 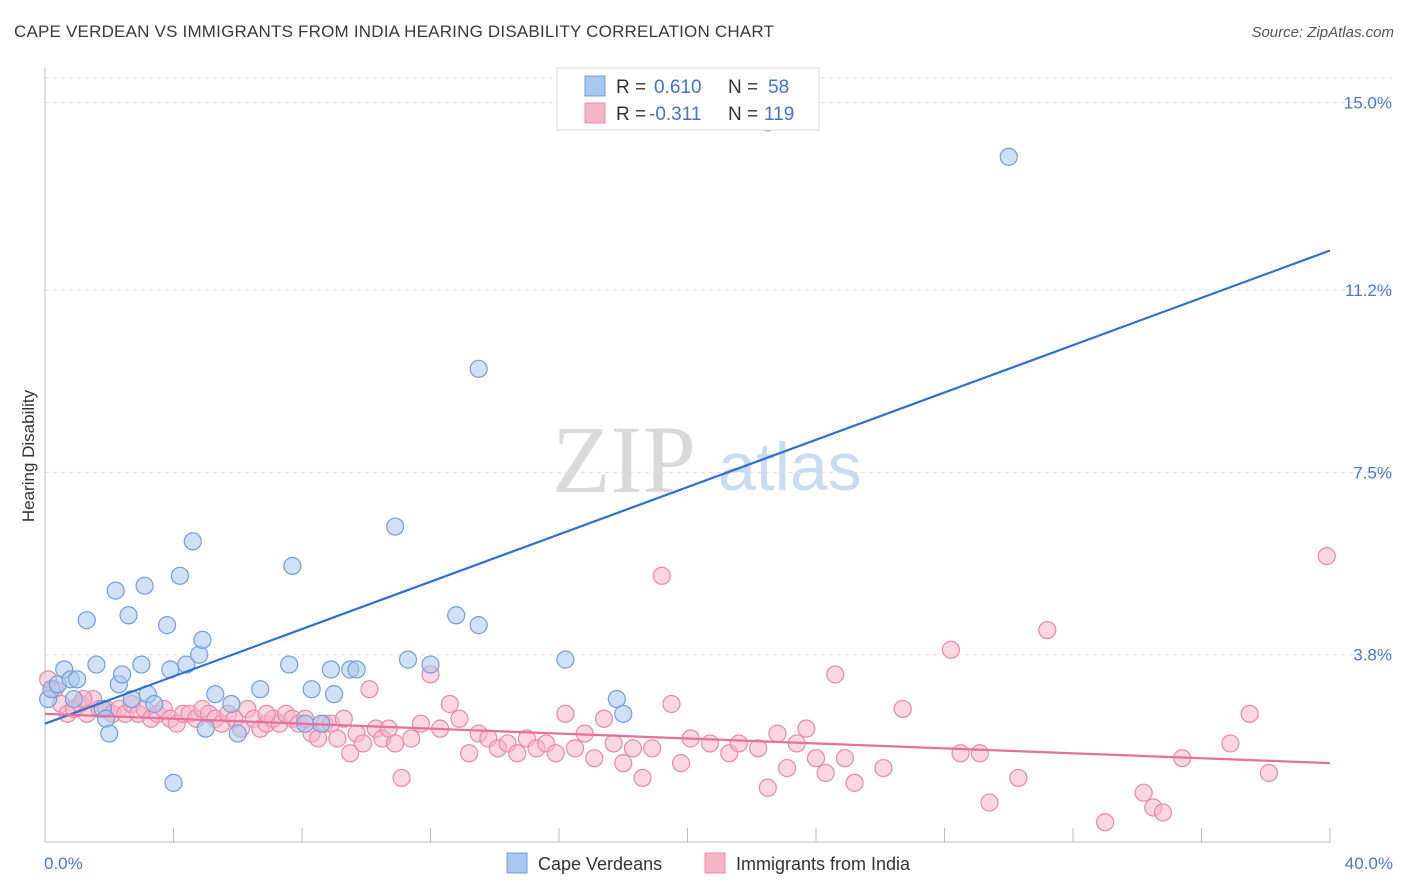 What do you see at coordinates (823, 864) in the screenshot?
I see `legend-label-india: Immigrants from India` at bounding box center [823, 864].